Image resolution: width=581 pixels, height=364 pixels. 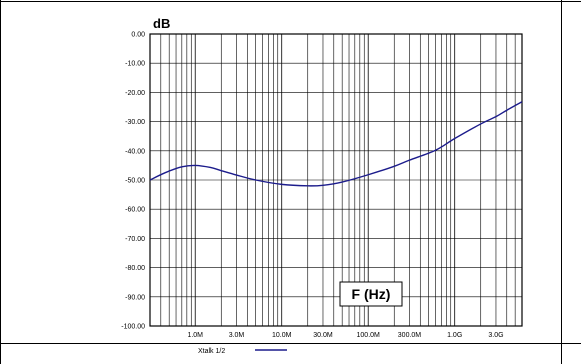 What do you see at coordinates (323, 335) in the screenshot?
I see `x-tick-label: 30.0M` at bounding box center [323, 335].